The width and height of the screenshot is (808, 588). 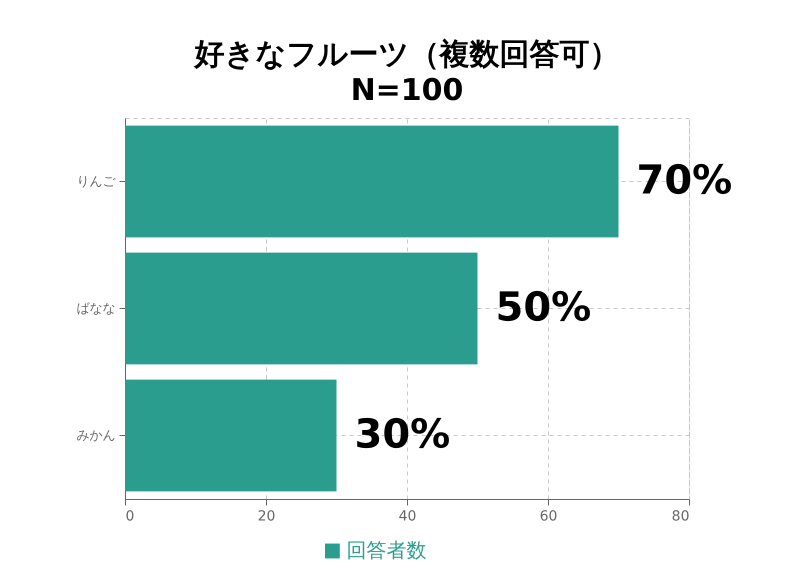 I want to click on x-tick-label: 80, so click(x=681, y=516).